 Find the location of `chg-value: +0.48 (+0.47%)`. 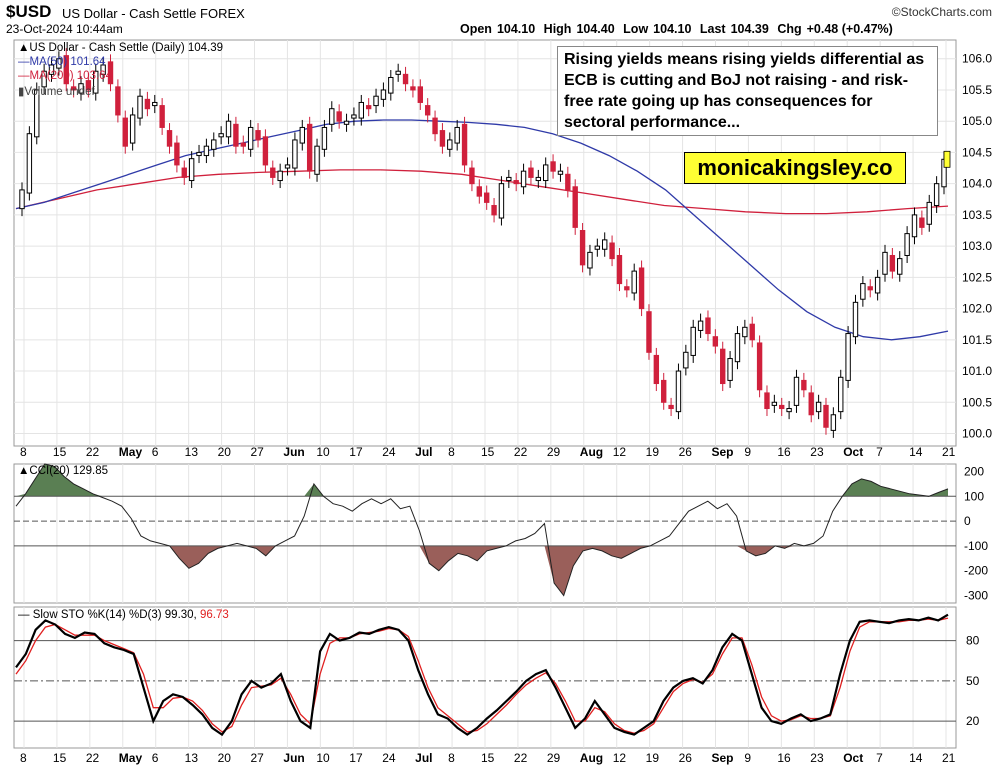

chg-value: +0.48 (+0.47%) is located at coordinates (849, 29).